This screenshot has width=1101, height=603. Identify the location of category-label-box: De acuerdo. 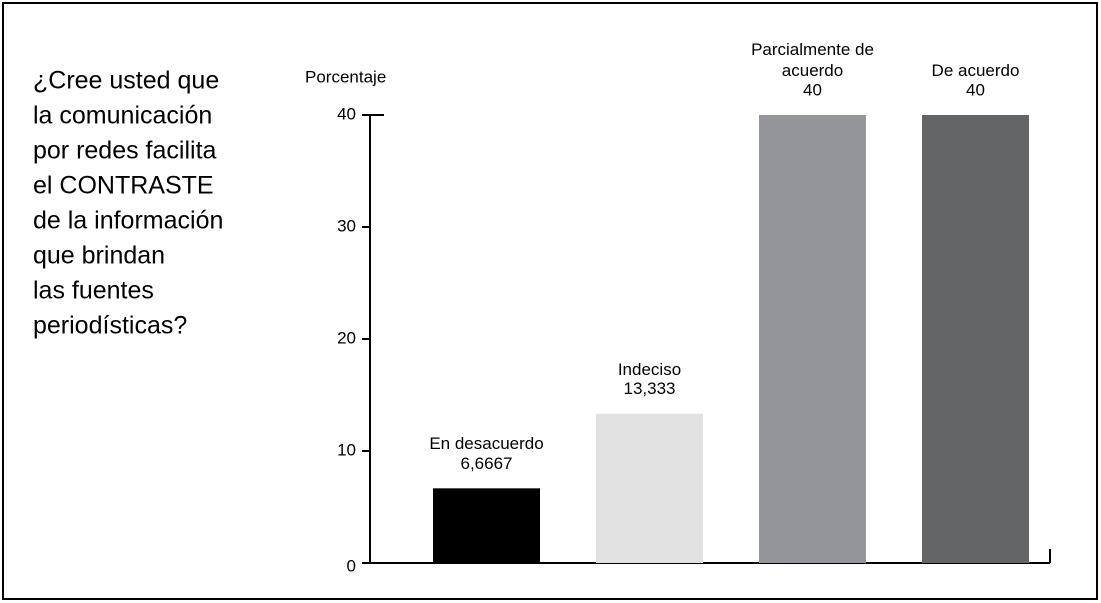
(975, 70).